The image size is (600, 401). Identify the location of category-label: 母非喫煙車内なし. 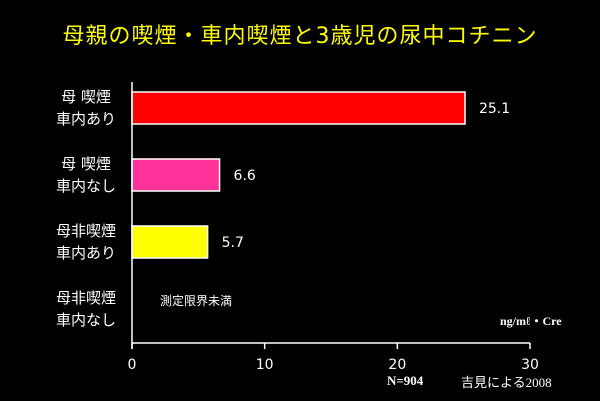
(86, 309).